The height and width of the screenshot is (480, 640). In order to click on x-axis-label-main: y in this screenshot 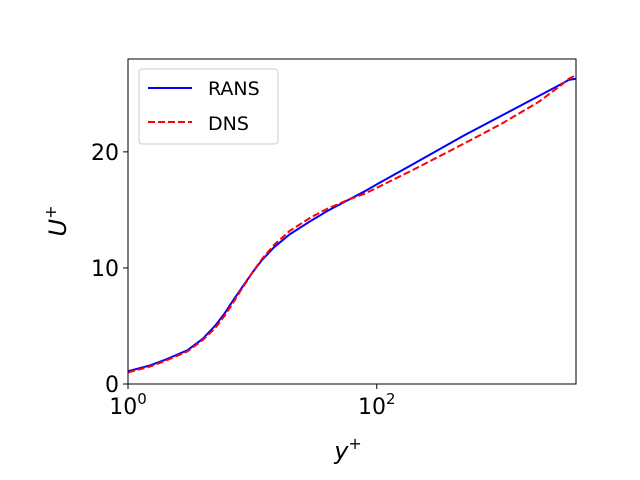, I will do `click(341, 451)`.